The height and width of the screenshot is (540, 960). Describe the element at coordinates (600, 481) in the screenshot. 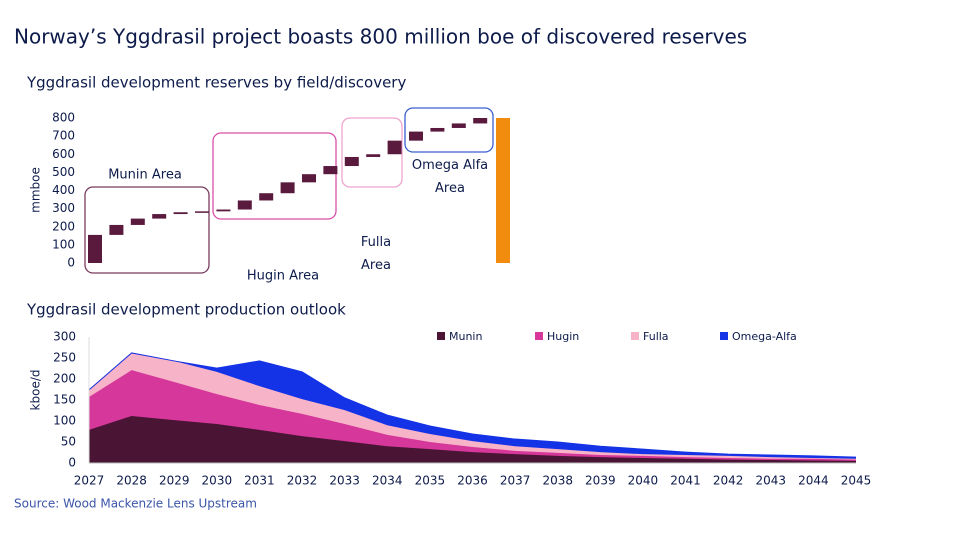

I see `x-tick-label: 2039` at that location.